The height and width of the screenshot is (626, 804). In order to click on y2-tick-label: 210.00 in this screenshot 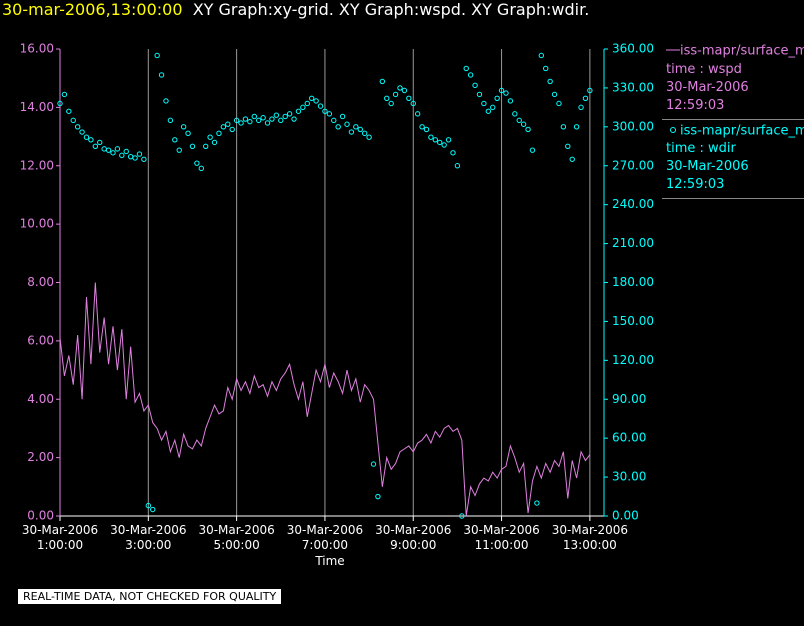, I will do `click(633, 243)`.